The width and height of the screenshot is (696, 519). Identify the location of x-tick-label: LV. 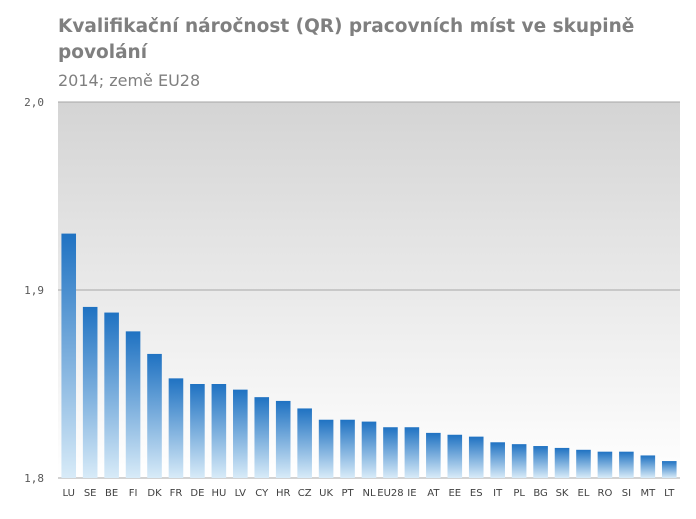
(240, 493).